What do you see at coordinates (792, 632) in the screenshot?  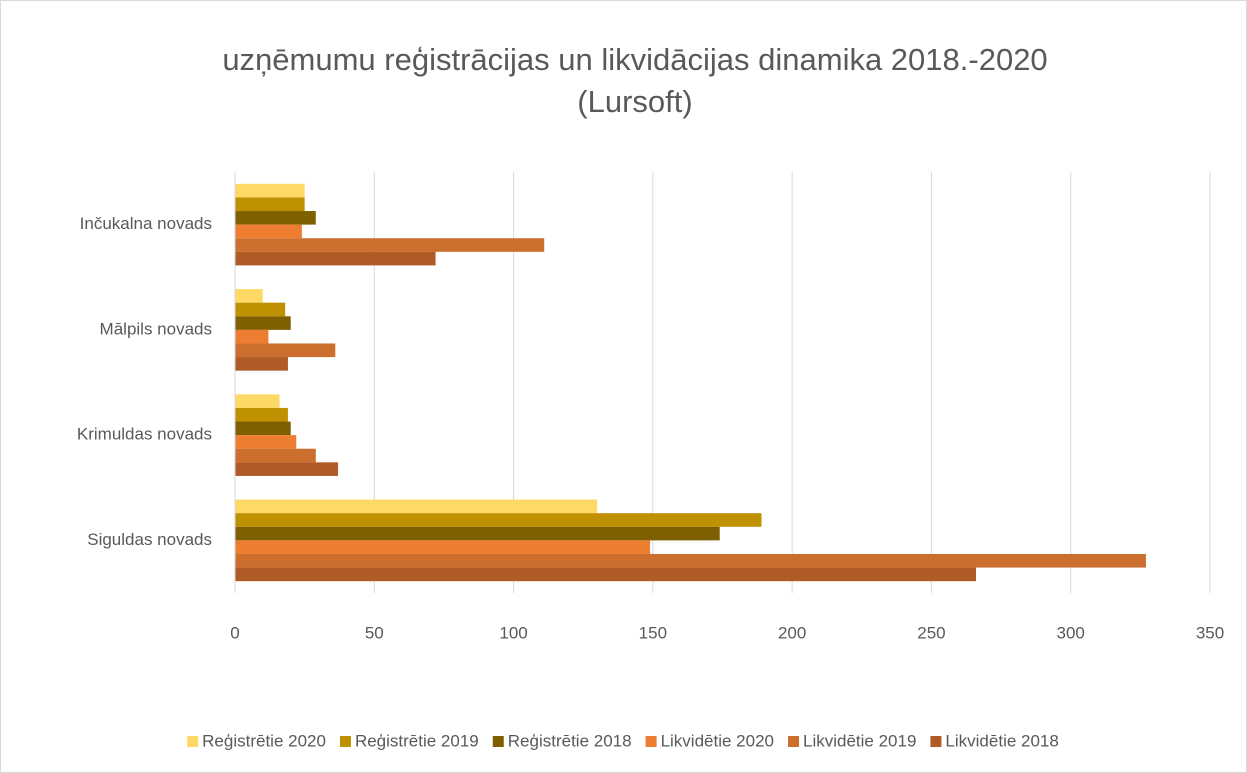 I see `x-tick-label: 200` at bounding box center [792, 632].